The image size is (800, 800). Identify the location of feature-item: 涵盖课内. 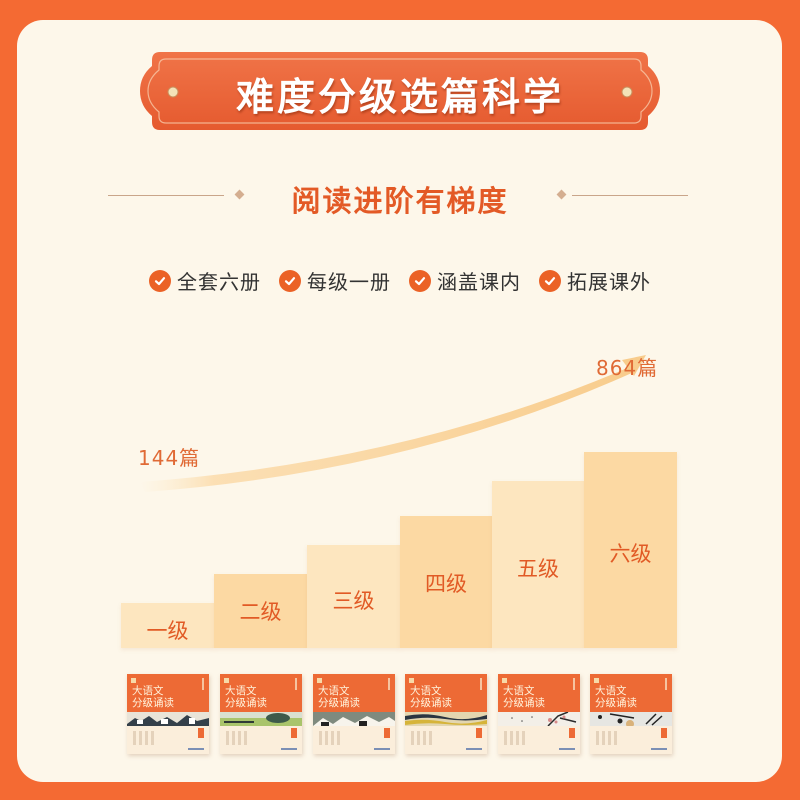
(465, 280).